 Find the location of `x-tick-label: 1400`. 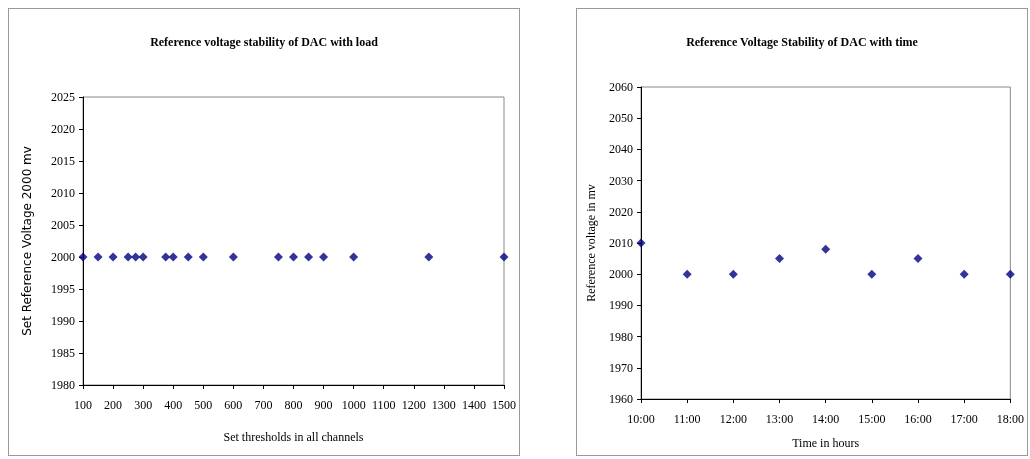

x-tick-label: 1400 is located at coordinates (473, 405).